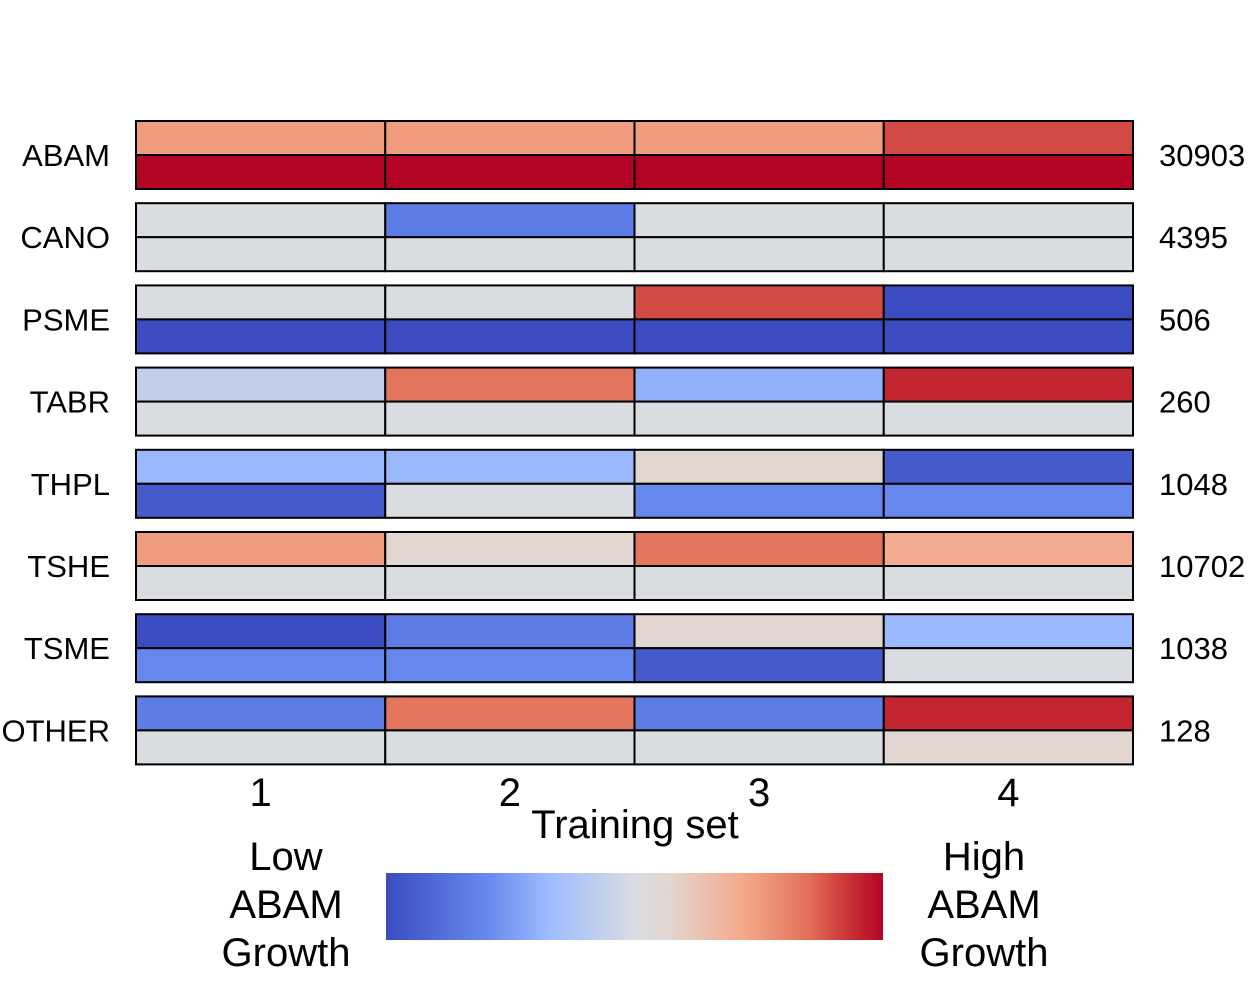 The image size is (1250, 1005). I want to click on legend-high-label-line-3: Growth, so click(984, 953).